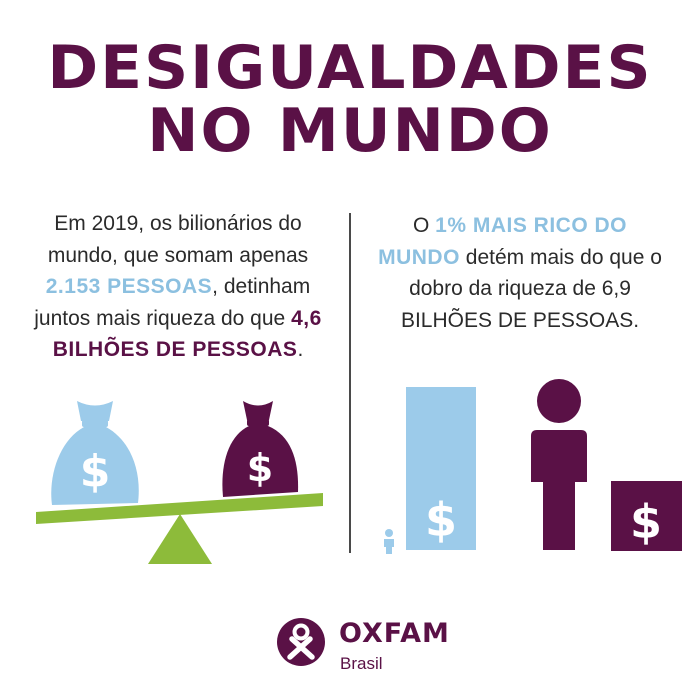  Describe the element at coordinates (350, 131) in the screenshot. I see `title-line-2: NO MUNDO` at that location.